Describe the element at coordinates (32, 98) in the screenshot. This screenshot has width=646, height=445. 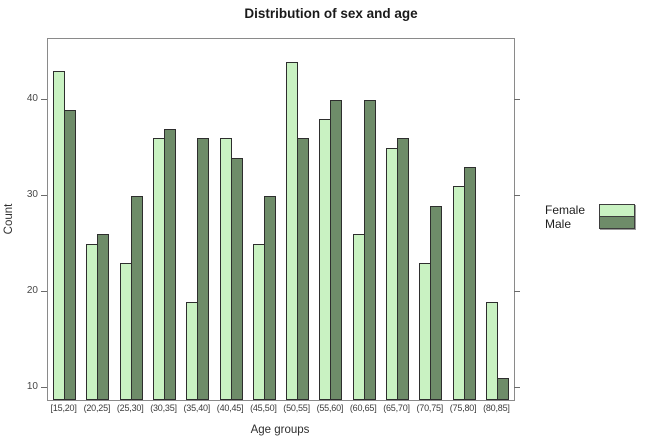
I see `y-tick-label: 40` at that location.